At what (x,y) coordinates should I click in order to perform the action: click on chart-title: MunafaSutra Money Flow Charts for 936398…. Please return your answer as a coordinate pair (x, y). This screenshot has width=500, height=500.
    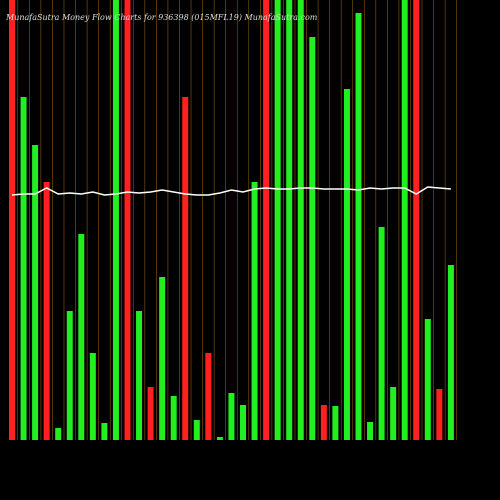
    Looking at the image, I should click on (161, 17).